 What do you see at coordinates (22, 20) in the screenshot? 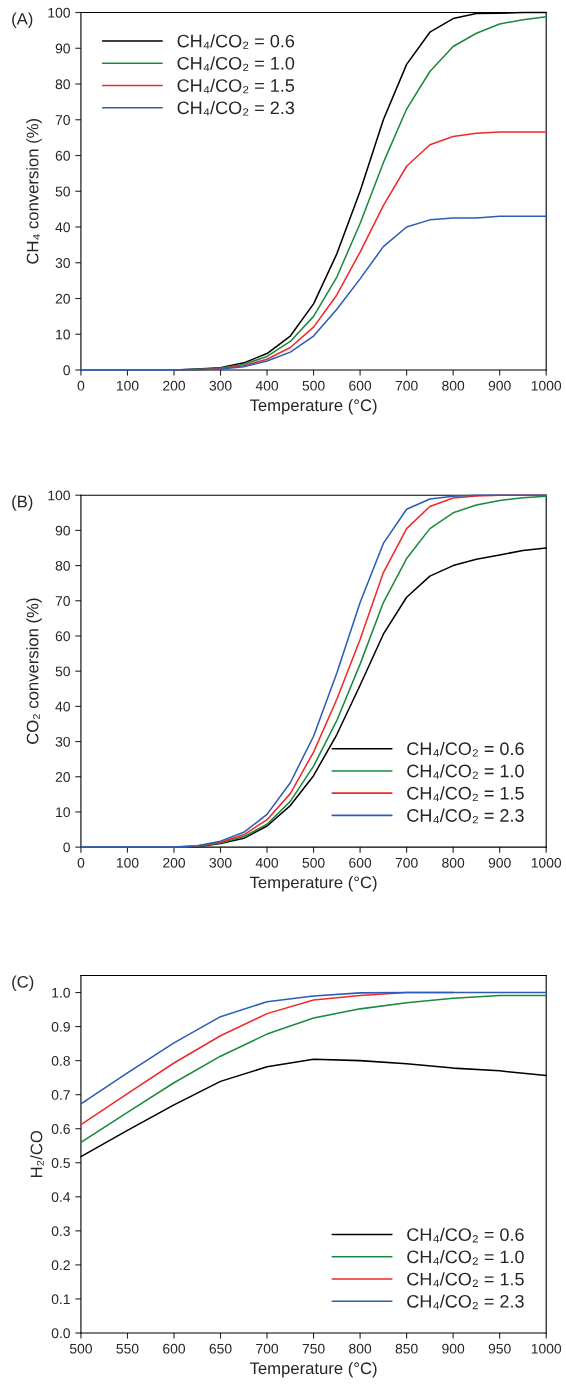
I see `chart-title: (A)` at bounding box center [22, 20].